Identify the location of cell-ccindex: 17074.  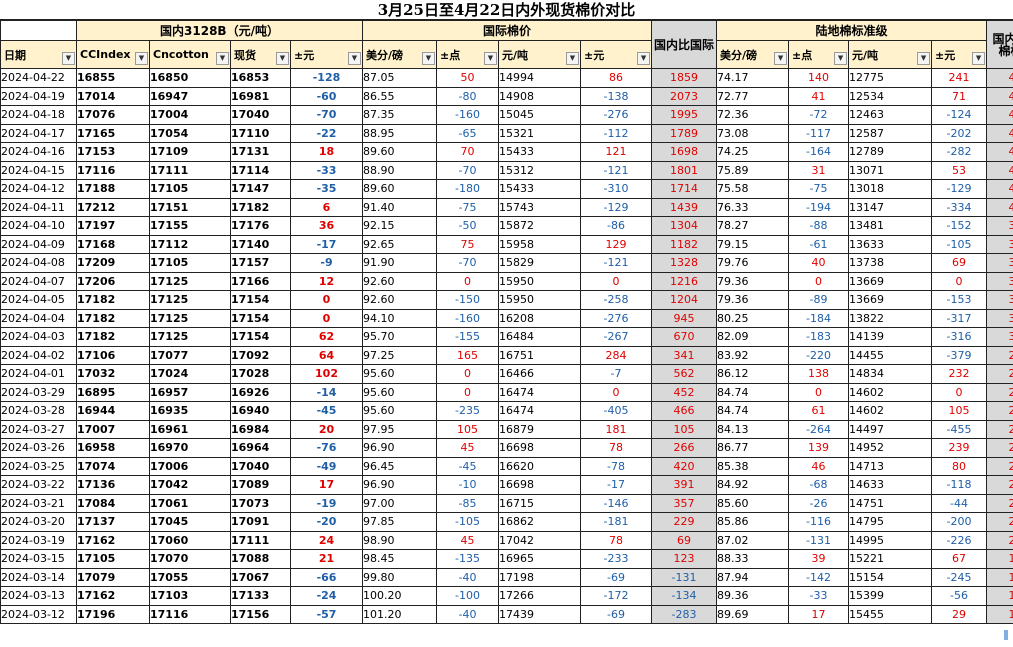
(113, 466).